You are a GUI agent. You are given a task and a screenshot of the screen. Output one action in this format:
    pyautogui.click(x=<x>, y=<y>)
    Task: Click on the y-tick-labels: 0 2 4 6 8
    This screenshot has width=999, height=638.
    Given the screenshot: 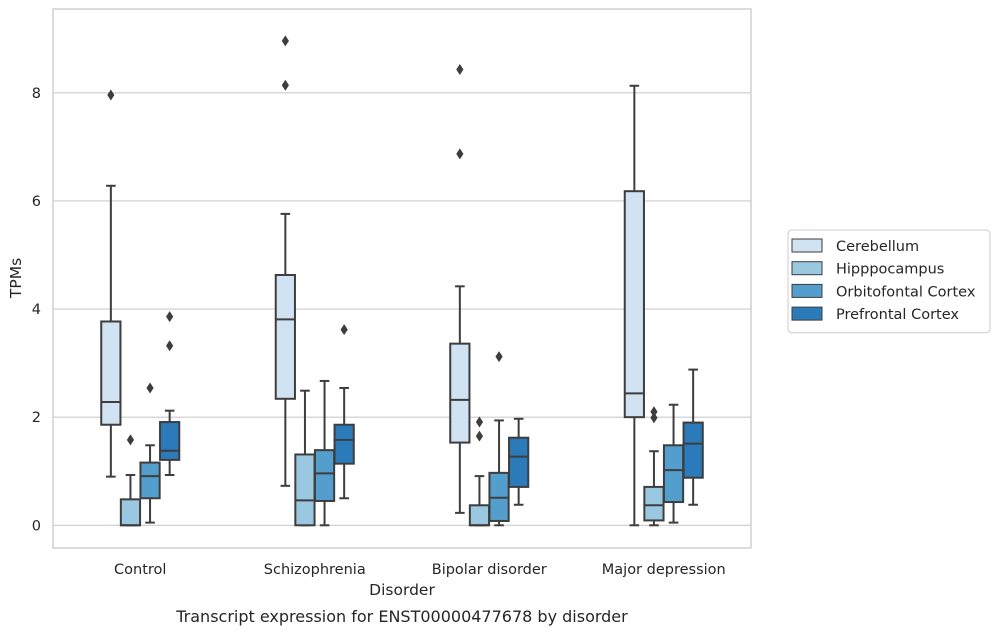 What is the action you would take?
    pyautogui.click(x=36, y=310)
    